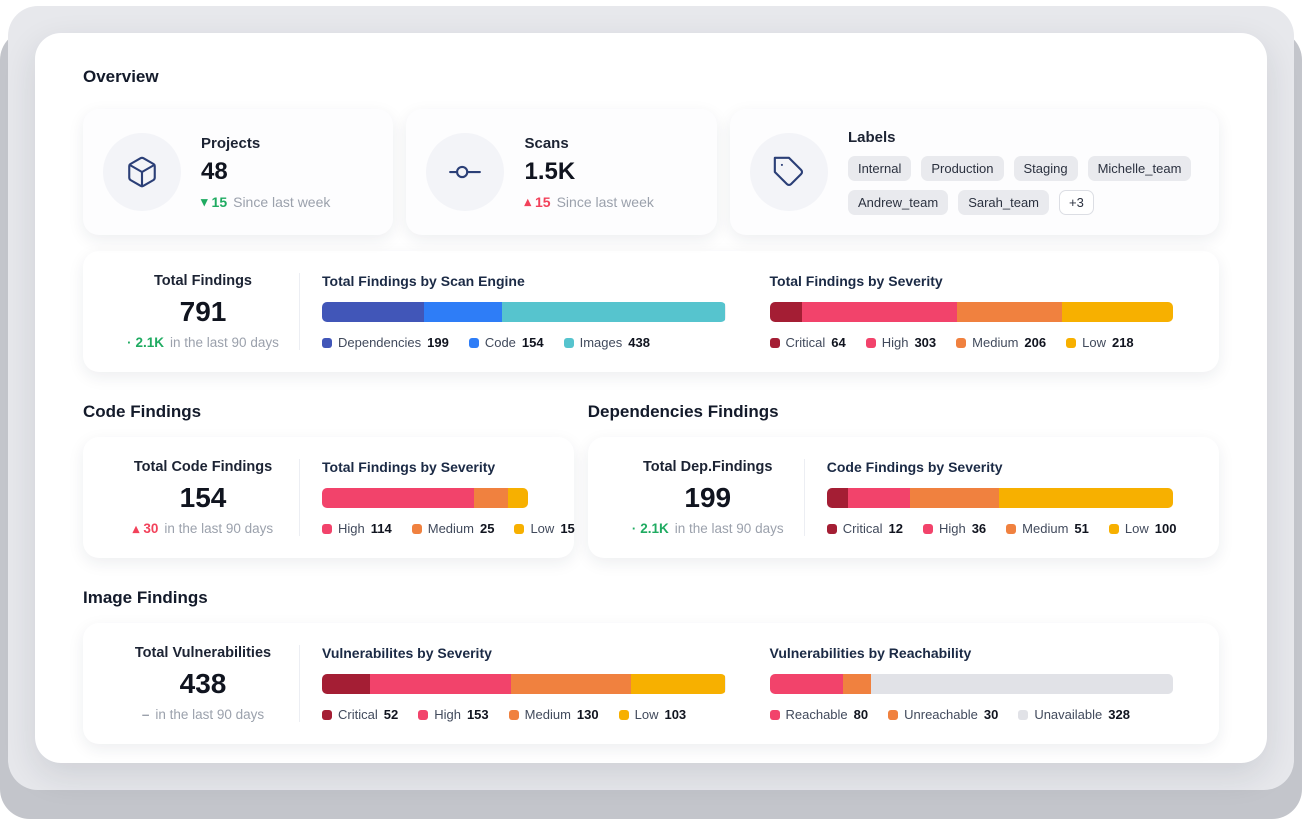 The image size is (1302, 823). Describe the element at coordinates (142, 411) in the screenshot. I see `code-findings-section-title: Code Findings` at that location.